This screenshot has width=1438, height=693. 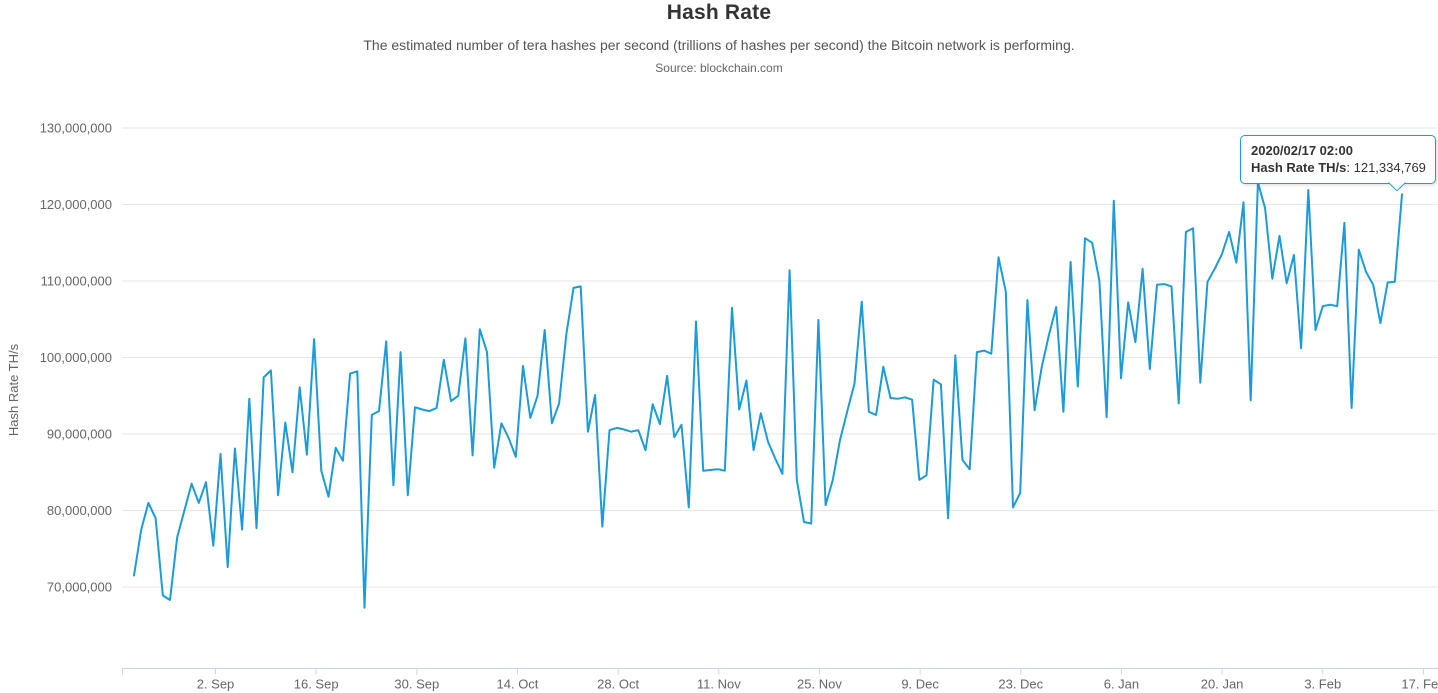 I want to click on x-axis-tick-label: 28. Oct, so click(x=618, y=684).